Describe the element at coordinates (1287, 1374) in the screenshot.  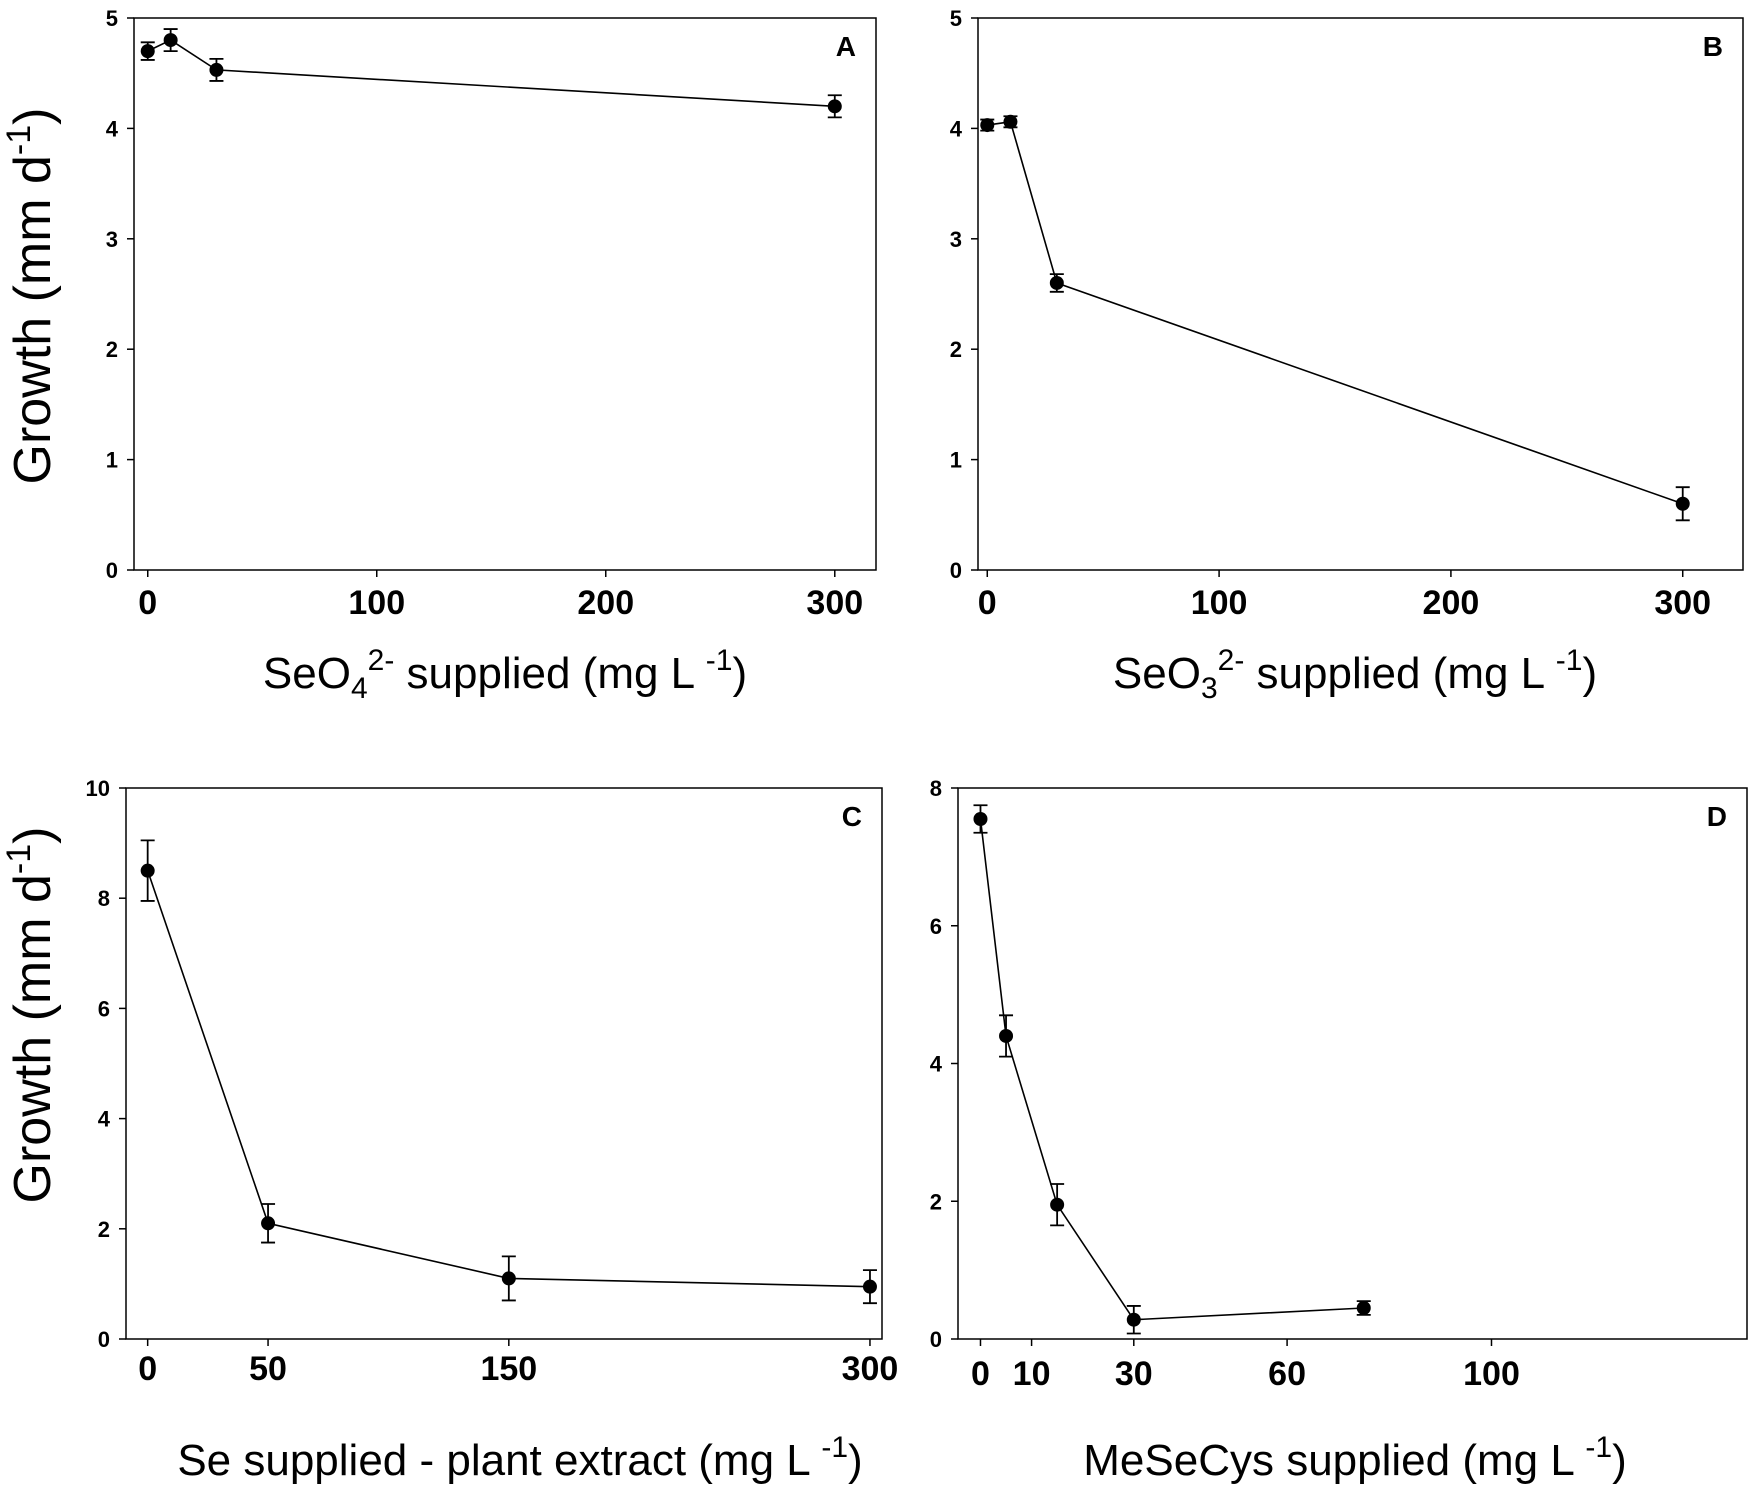
I see `x-tick-label: 60` at that location.